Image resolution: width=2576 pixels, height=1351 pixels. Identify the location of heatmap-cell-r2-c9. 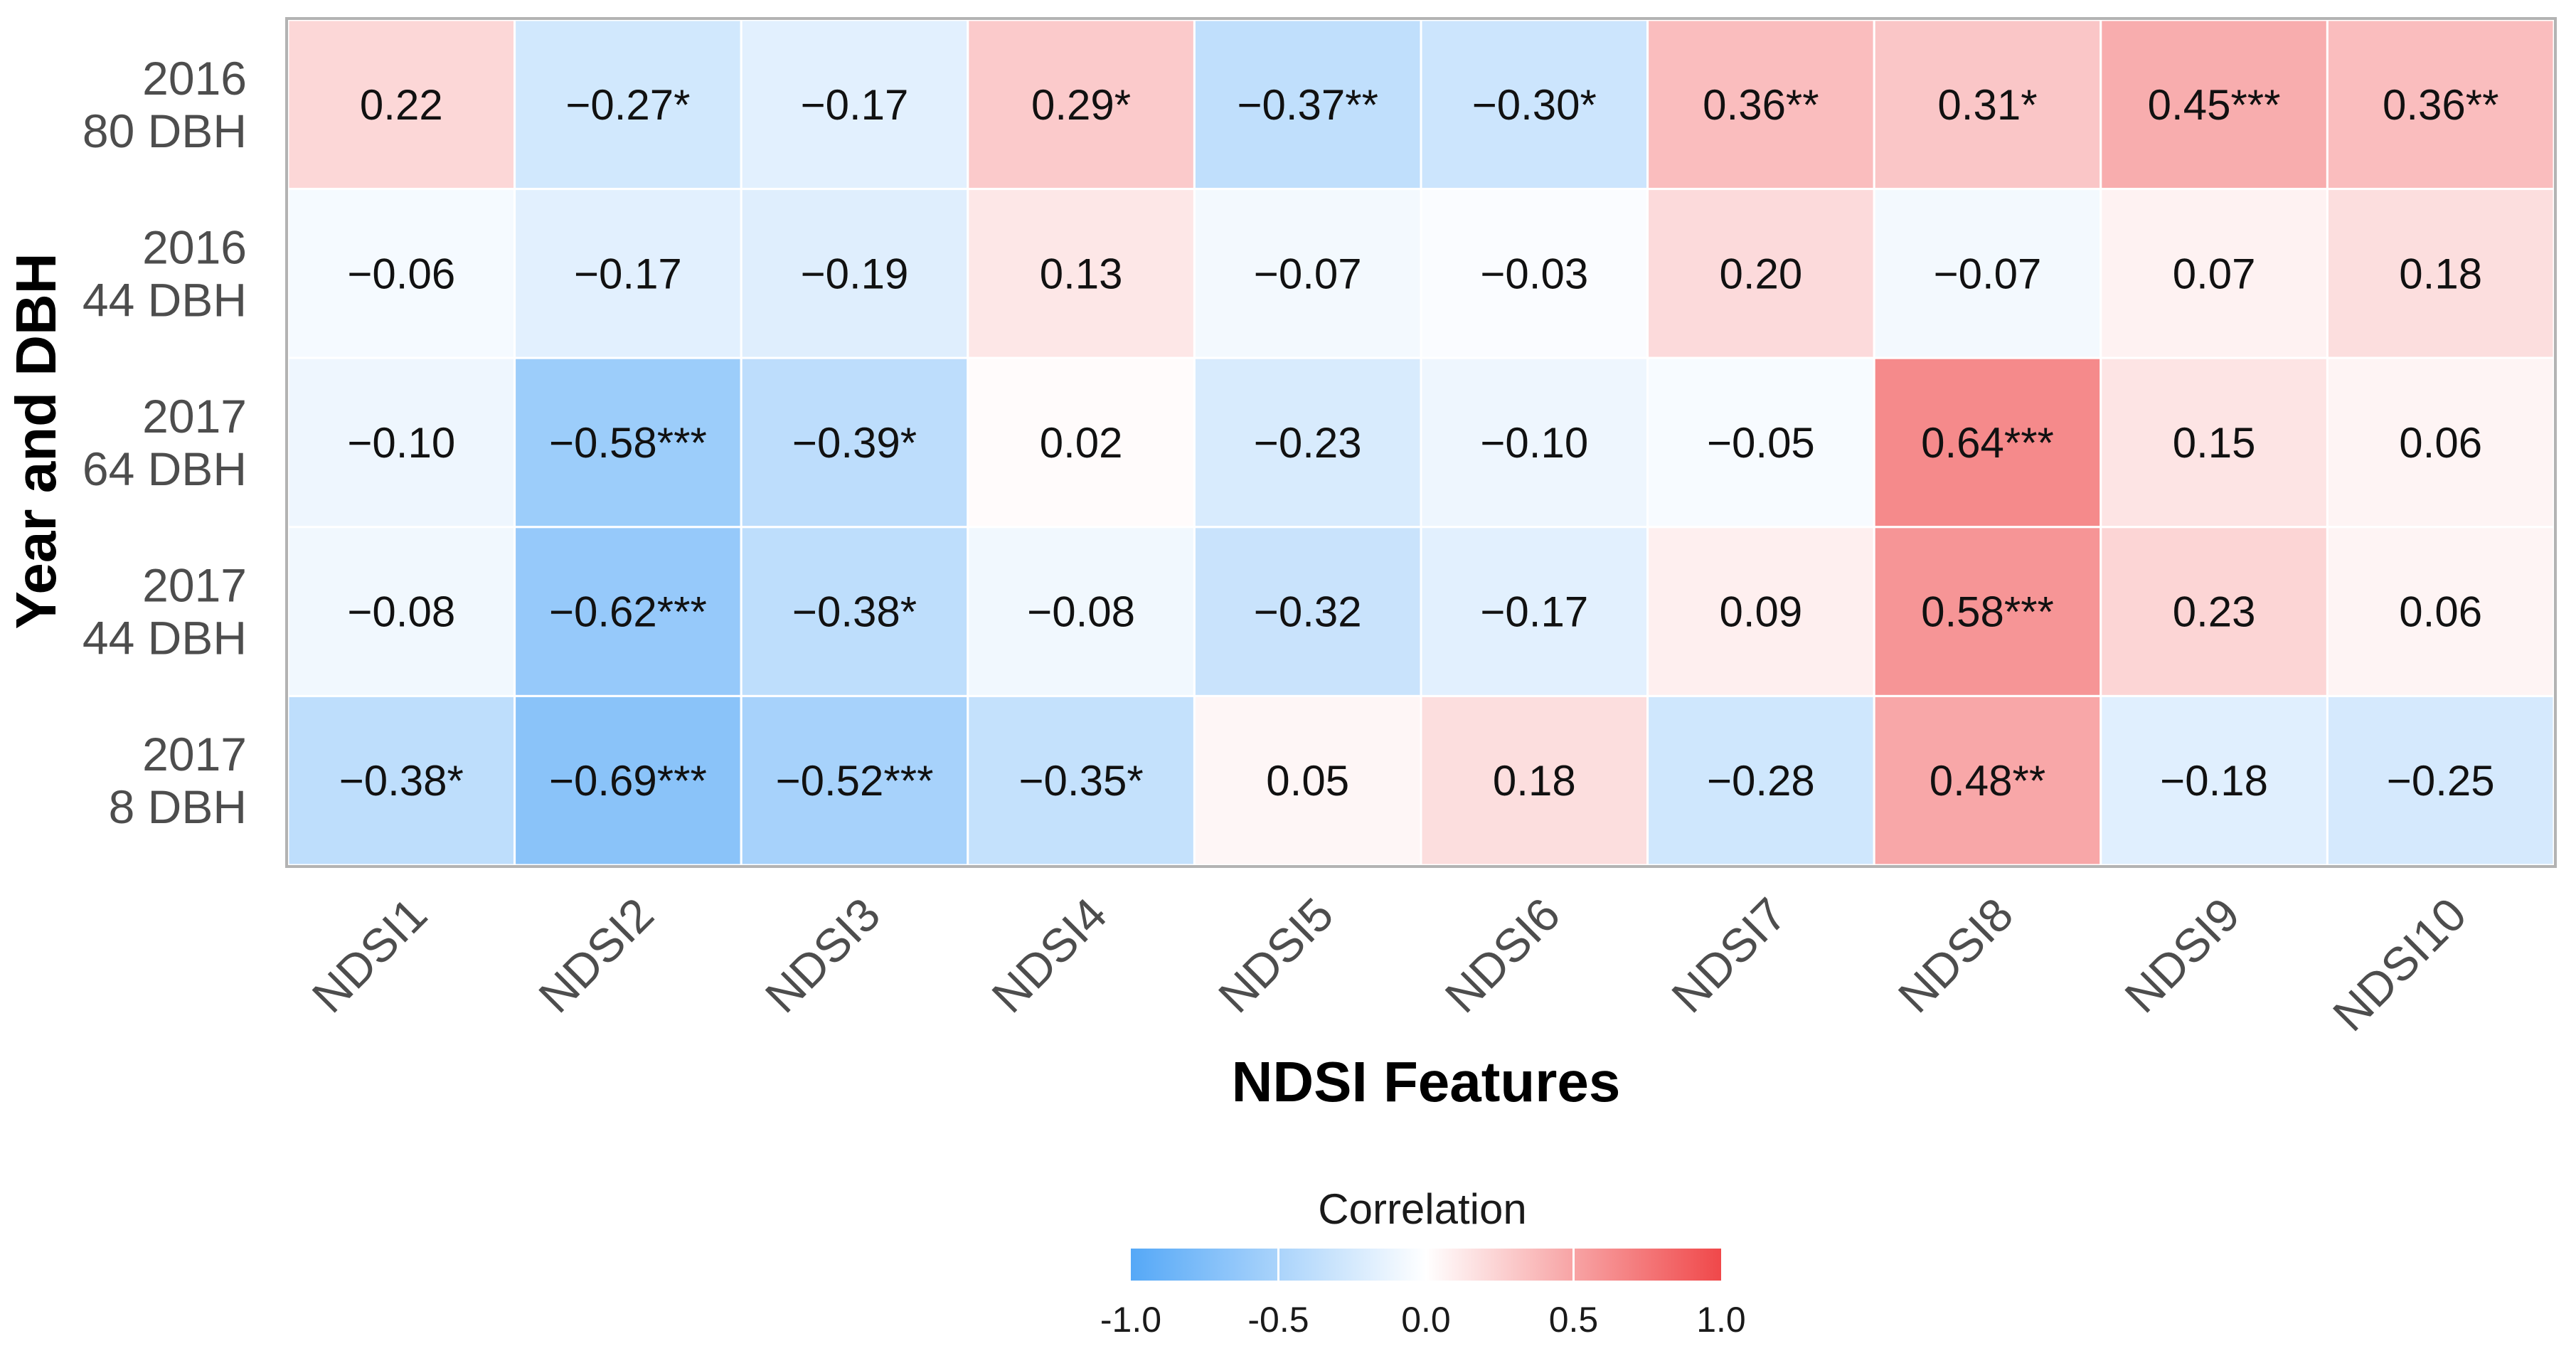
(2213, 273).